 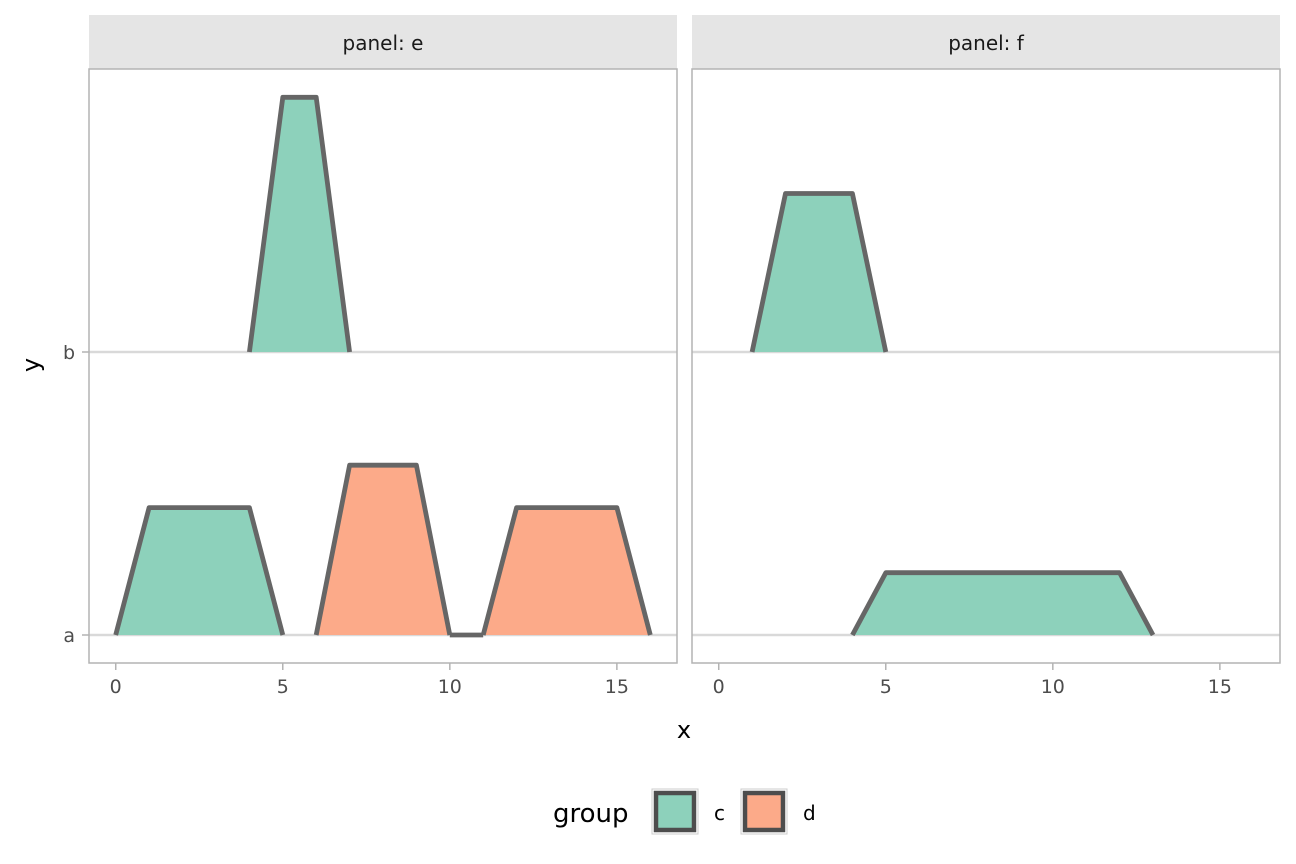 I want to click on legend-title: group, so click(x=591, y=814).